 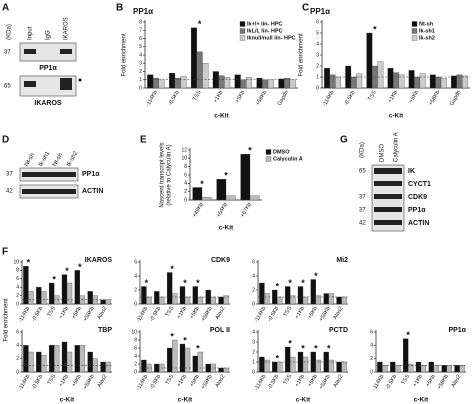 What do you see at coordinates (125, 54) in the screenshot?
I see `y-axis-label: Fold enrichment` at bounding box center [125, 54].